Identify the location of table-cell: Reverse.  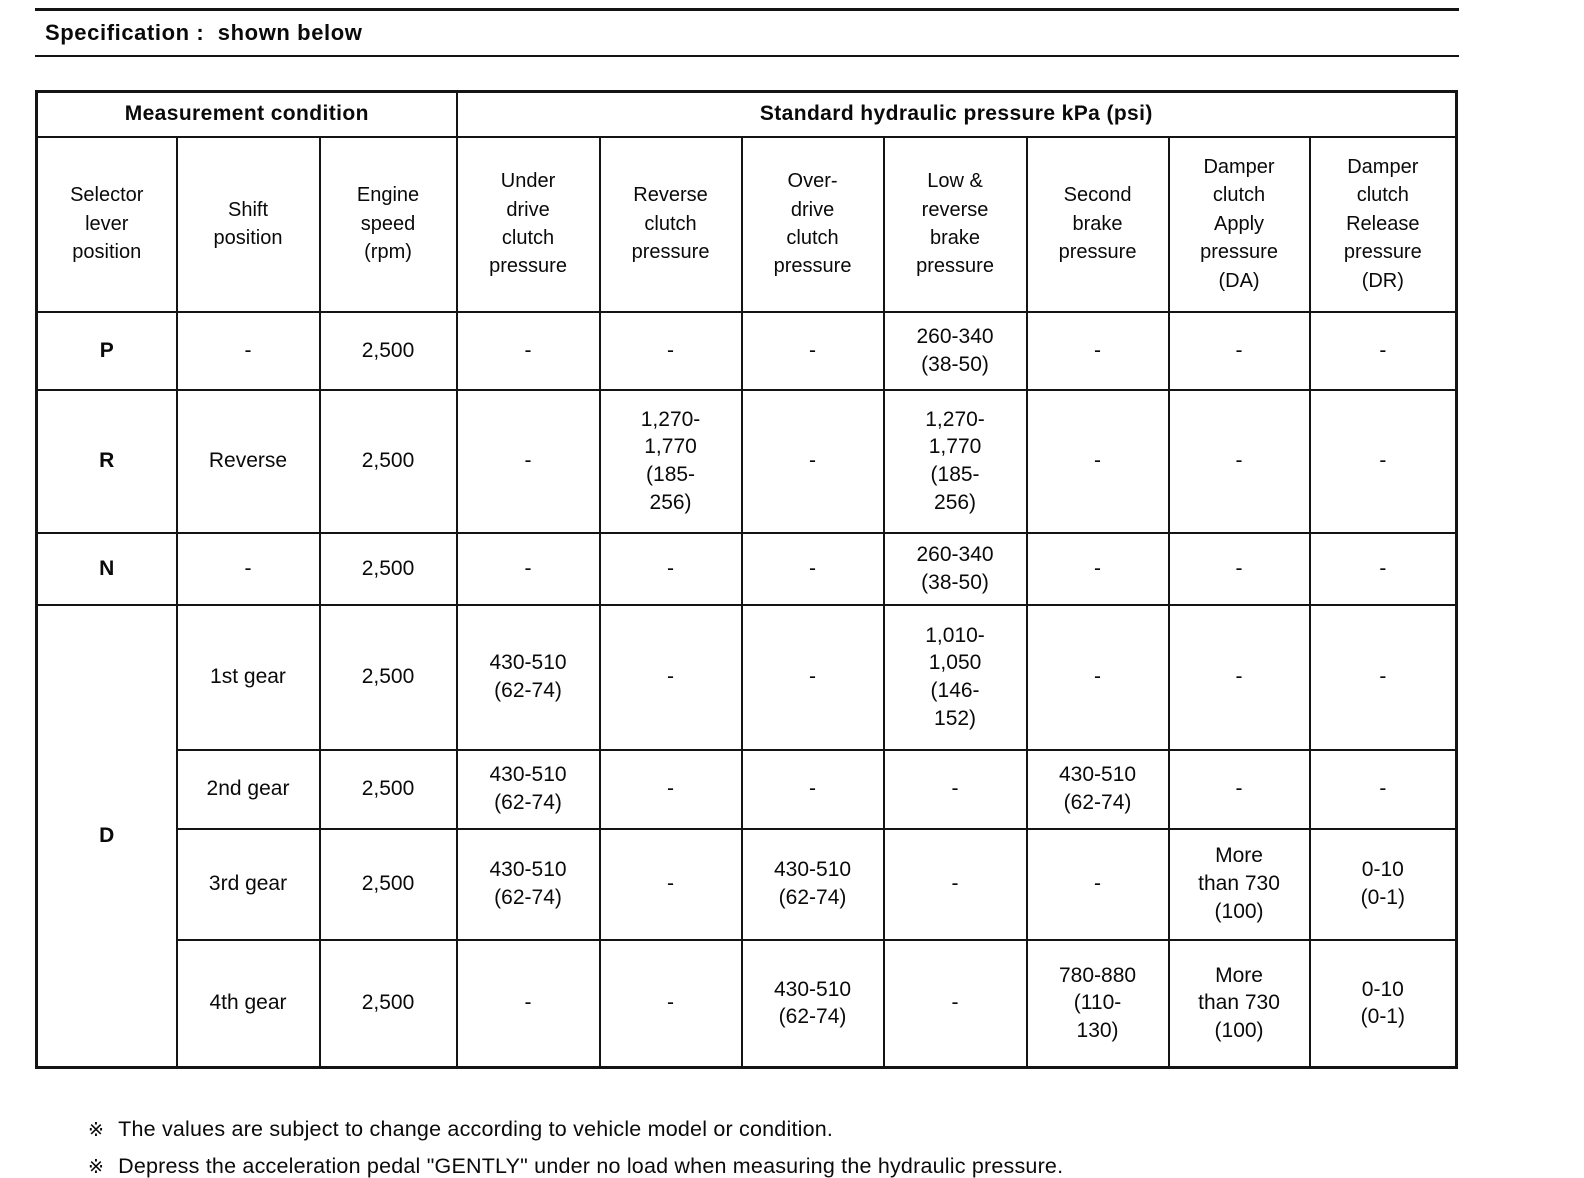
(248, 461).